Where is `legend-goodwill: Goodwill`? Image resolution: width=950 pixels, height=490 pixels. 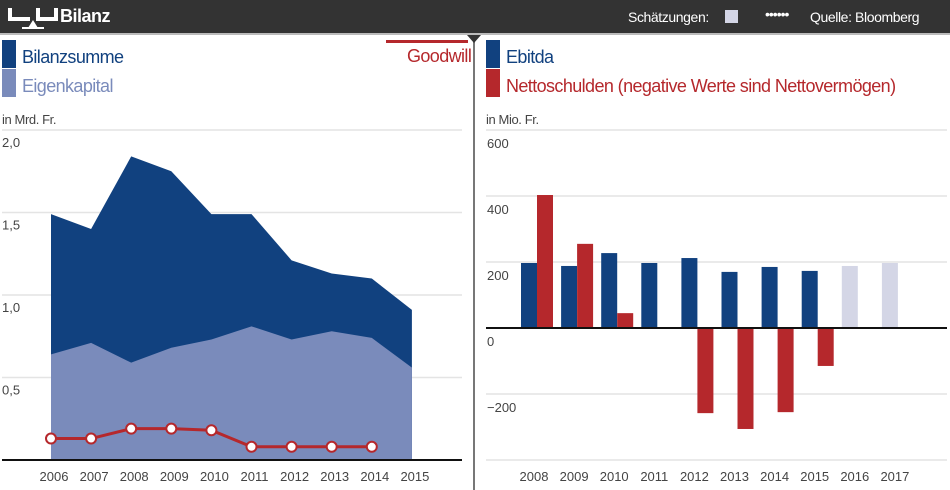
legend-goodwill: Goodwill is located at coordinates (439, 56).